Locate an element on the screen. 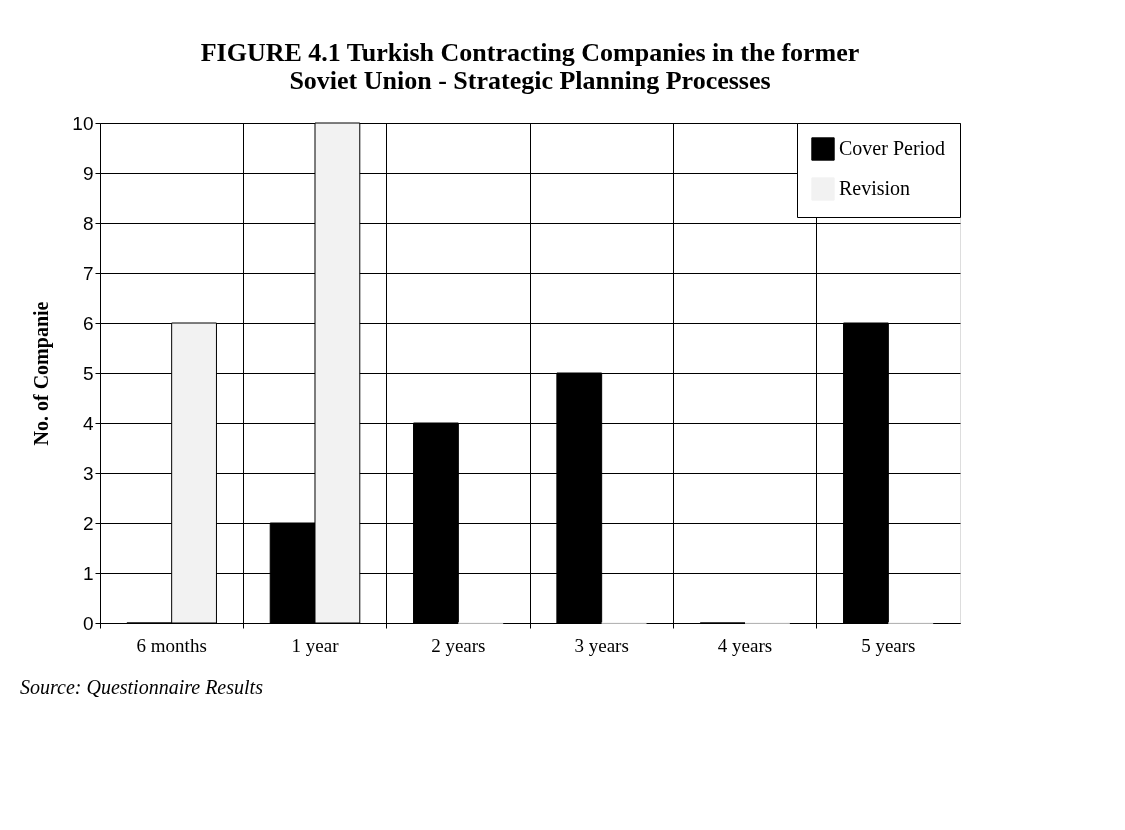  y-tick-label: 3 is located at coordinates (88, 473).